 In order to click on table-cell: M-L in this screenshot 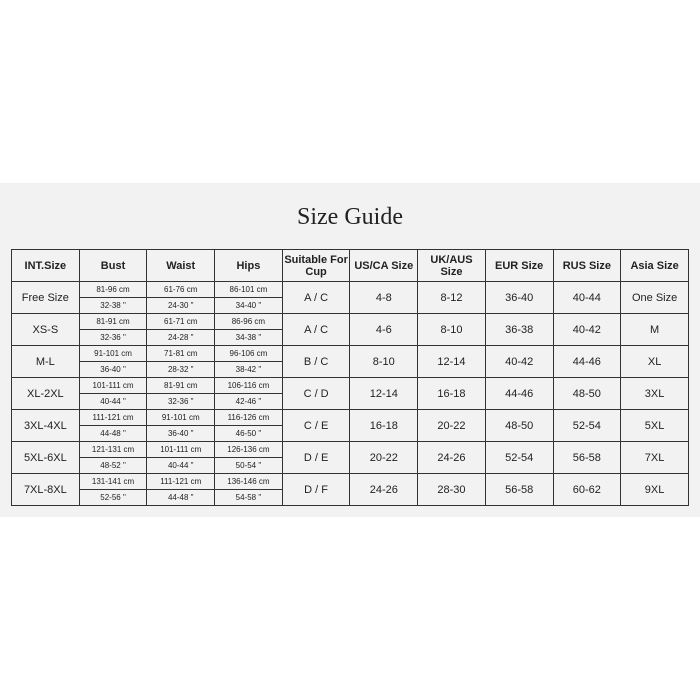, I will do `click(45, 361)`.